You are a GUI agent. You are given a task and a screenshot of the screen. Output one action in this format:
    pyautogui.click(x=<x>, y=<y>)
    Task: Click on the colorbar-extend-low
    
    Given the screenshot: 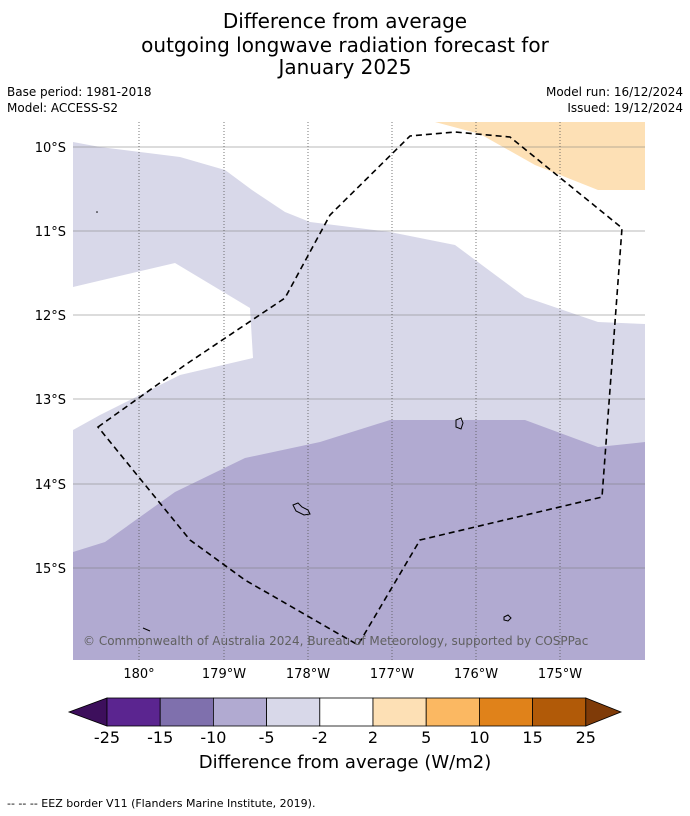 What is the action you would take?
    pyautogui.click(x=87, y=712)
    